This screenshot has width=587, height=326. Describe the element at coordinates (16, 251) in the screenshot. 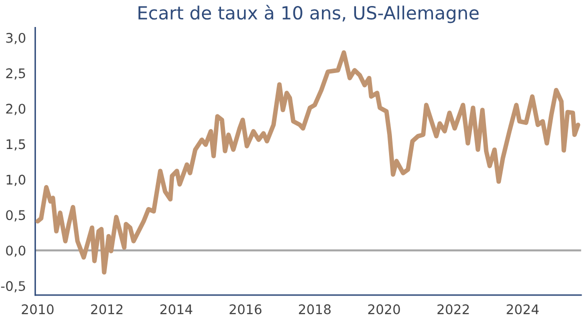

I see `y-tick-label: 0,0` at that location.